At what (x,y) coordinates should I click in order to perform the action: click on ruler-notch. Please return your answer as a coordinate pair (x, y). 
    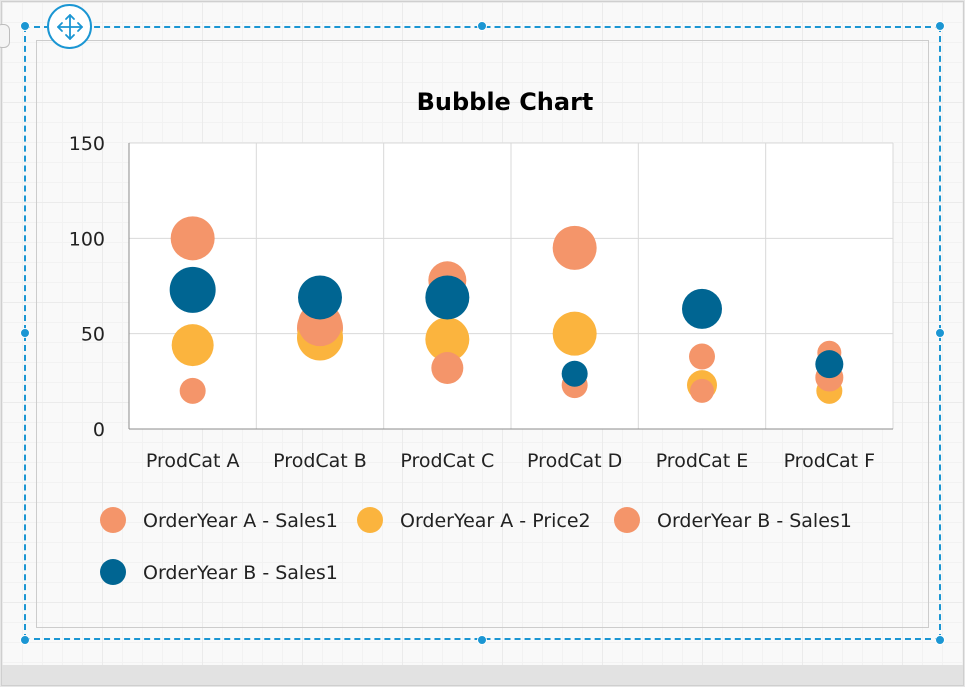
    Looking at the image, I should click on (5, 36).